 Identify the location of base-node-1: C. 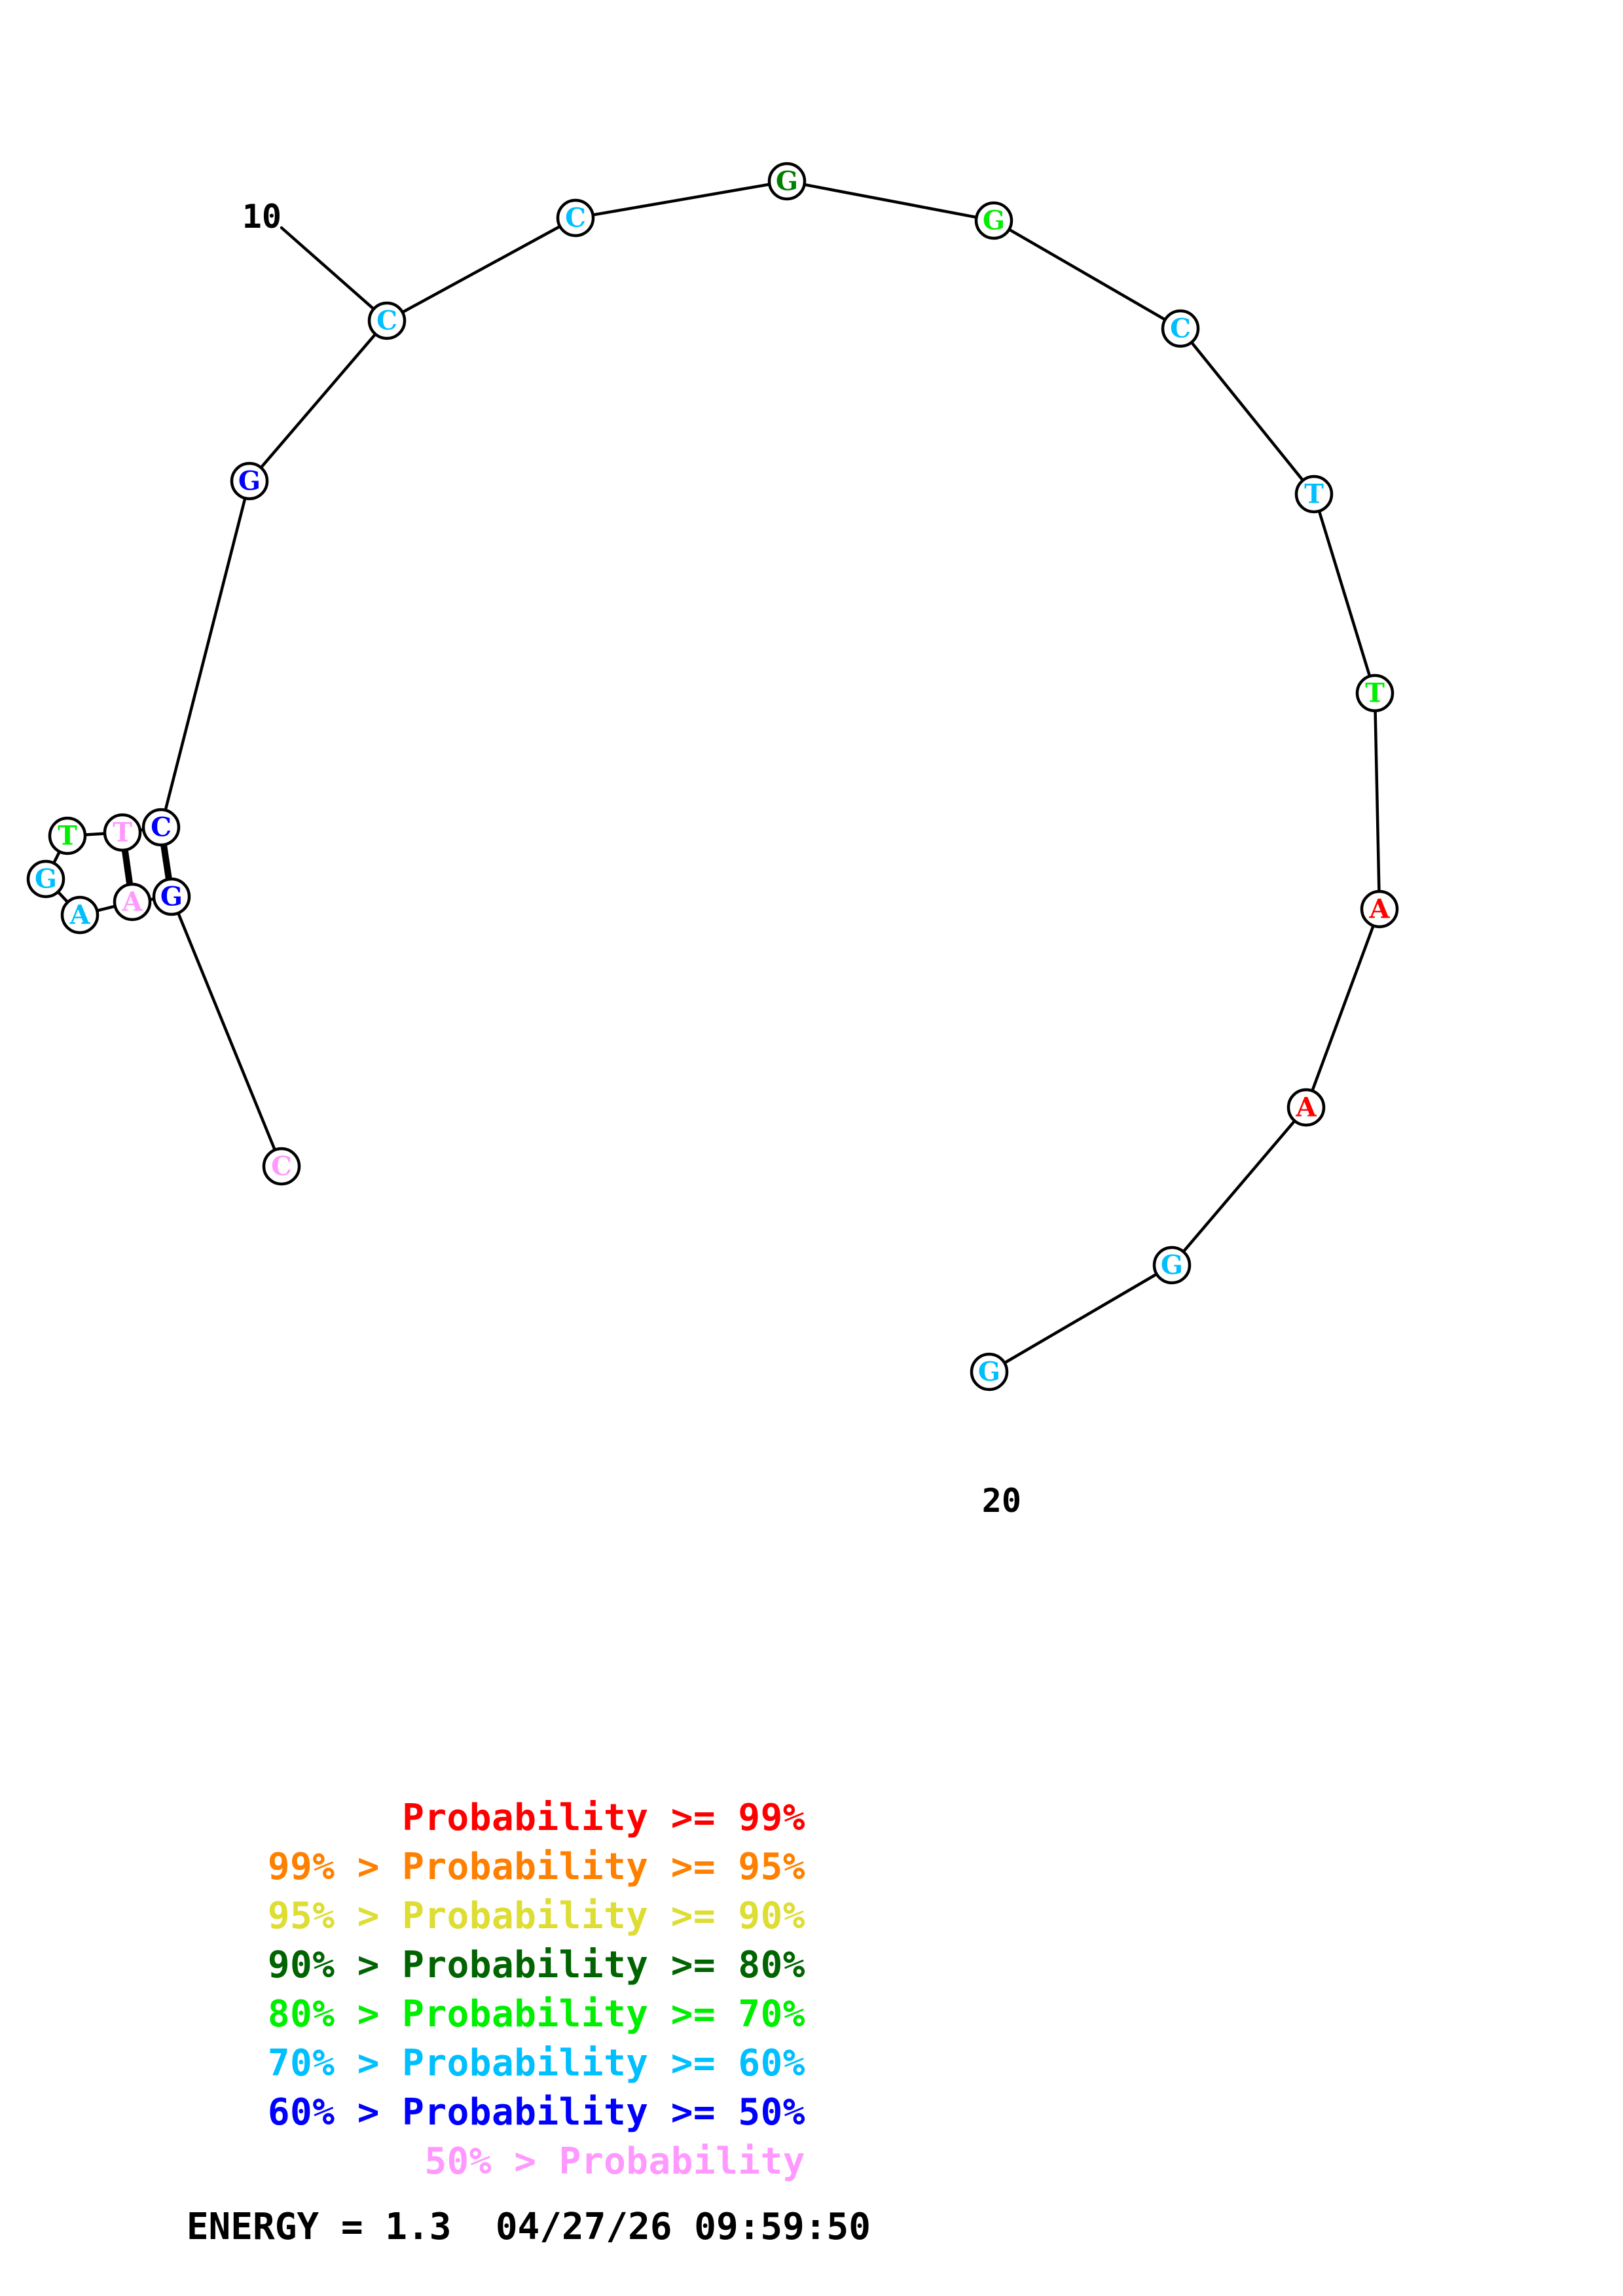
(281, 1166).